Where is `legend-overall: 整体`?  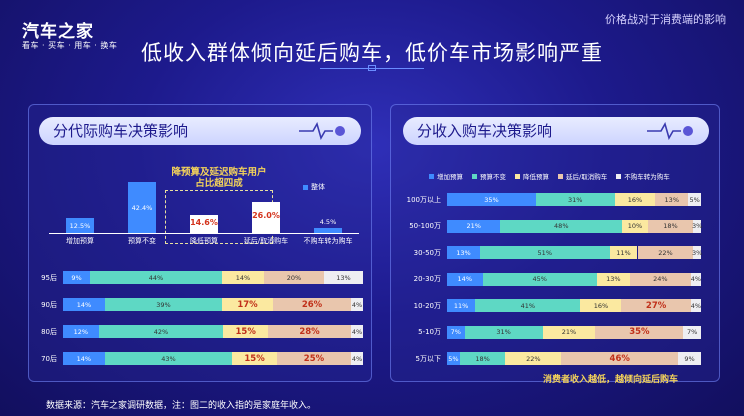
legend-overall: 整体 is located at coordinates (314, 187).